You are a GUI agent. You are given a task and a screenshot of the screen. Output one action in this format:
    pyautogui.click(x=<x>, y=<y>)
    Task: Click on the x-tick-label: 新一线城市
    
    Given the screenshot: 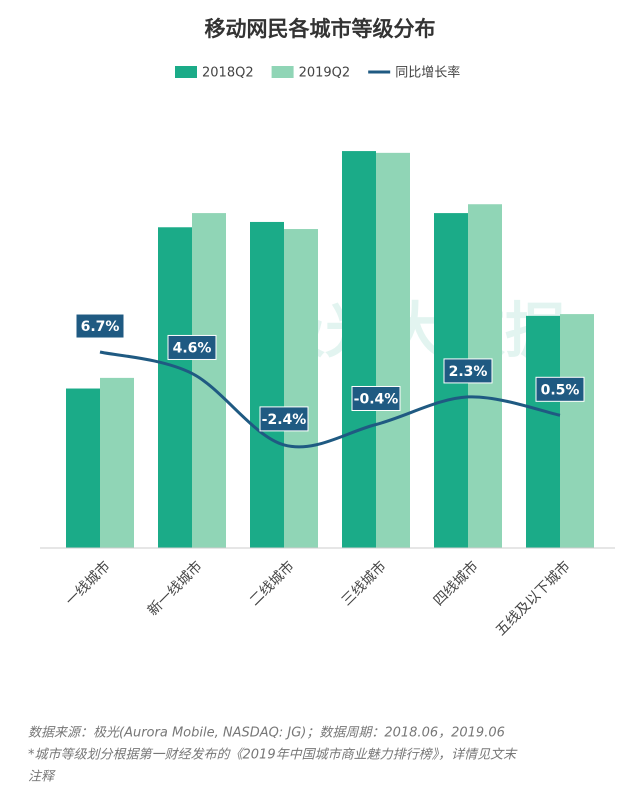 What is the action you would take?
    pyautogui.click(x=175, y=589)
    